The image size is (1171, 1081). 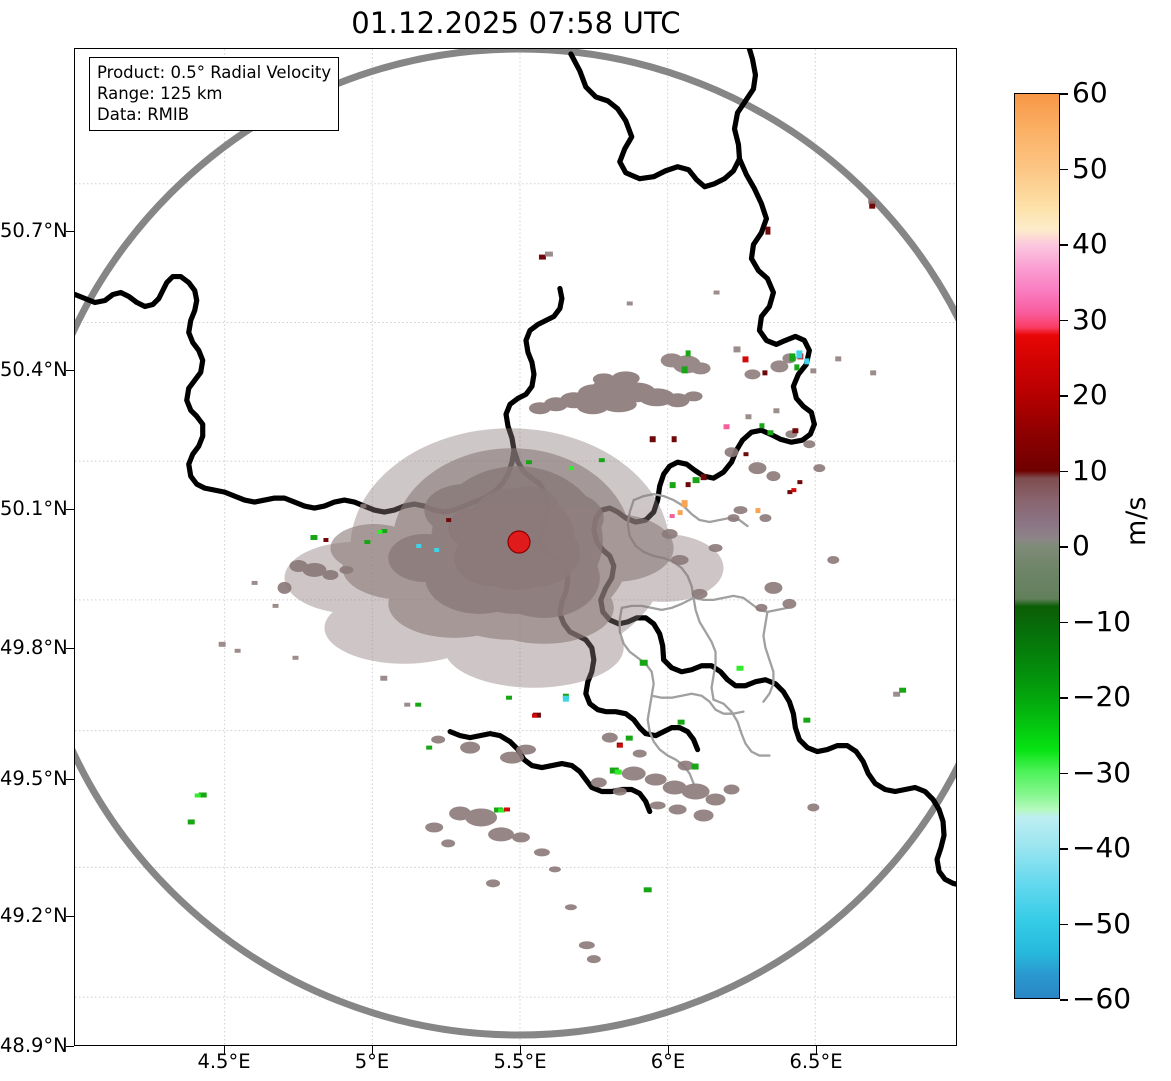 What do you see at coordinates (1102, 847) in the screenshot?
I see `cbar-label-m40: −40` at bounding box center [1102, 847].